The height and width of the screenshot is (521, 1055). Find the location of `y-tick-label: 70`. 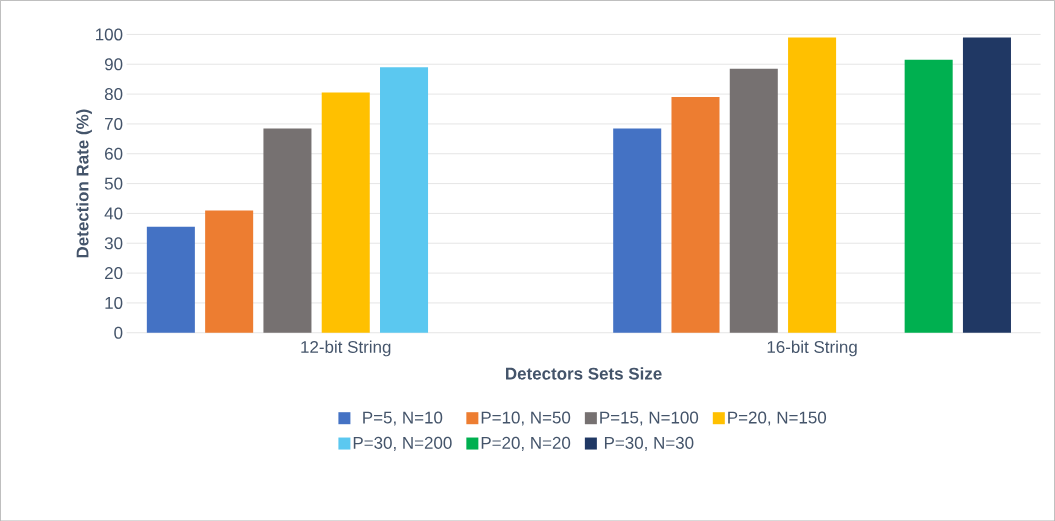

y-tick-label: 70 is located at coordinates (114, 123).